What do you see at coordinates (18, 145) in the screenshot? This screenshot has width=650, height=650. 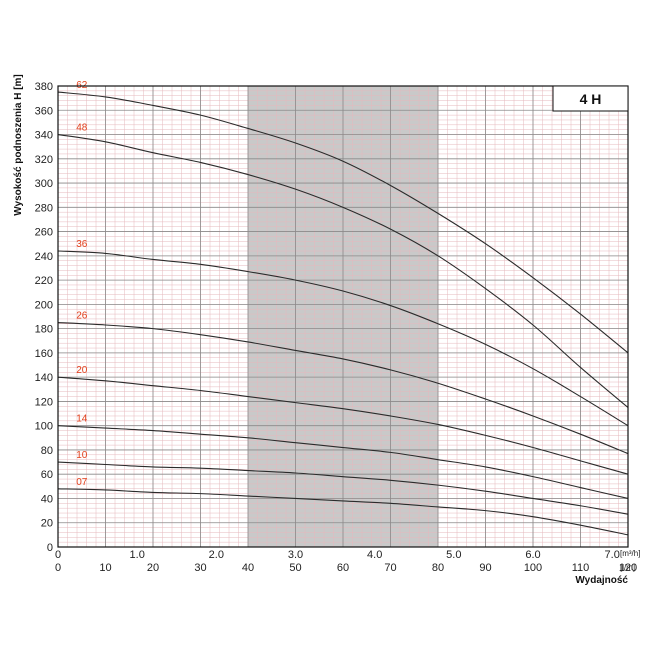 I see `y-axis-title: Wysokość podnoszenia H [m]` at bounding box center [18, 145].